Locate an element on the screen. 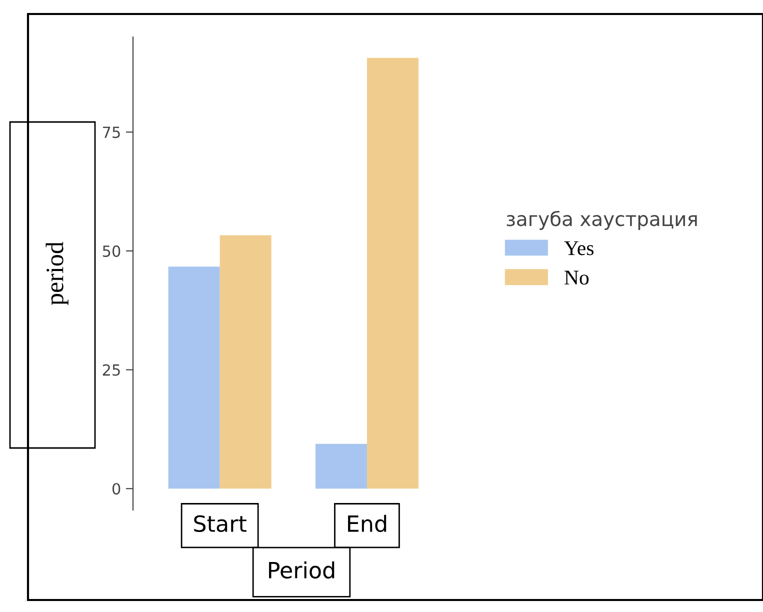 The width and height of the screenshot is (763, 612). y-tick-label: 0 is located at coordinates (116, 489).